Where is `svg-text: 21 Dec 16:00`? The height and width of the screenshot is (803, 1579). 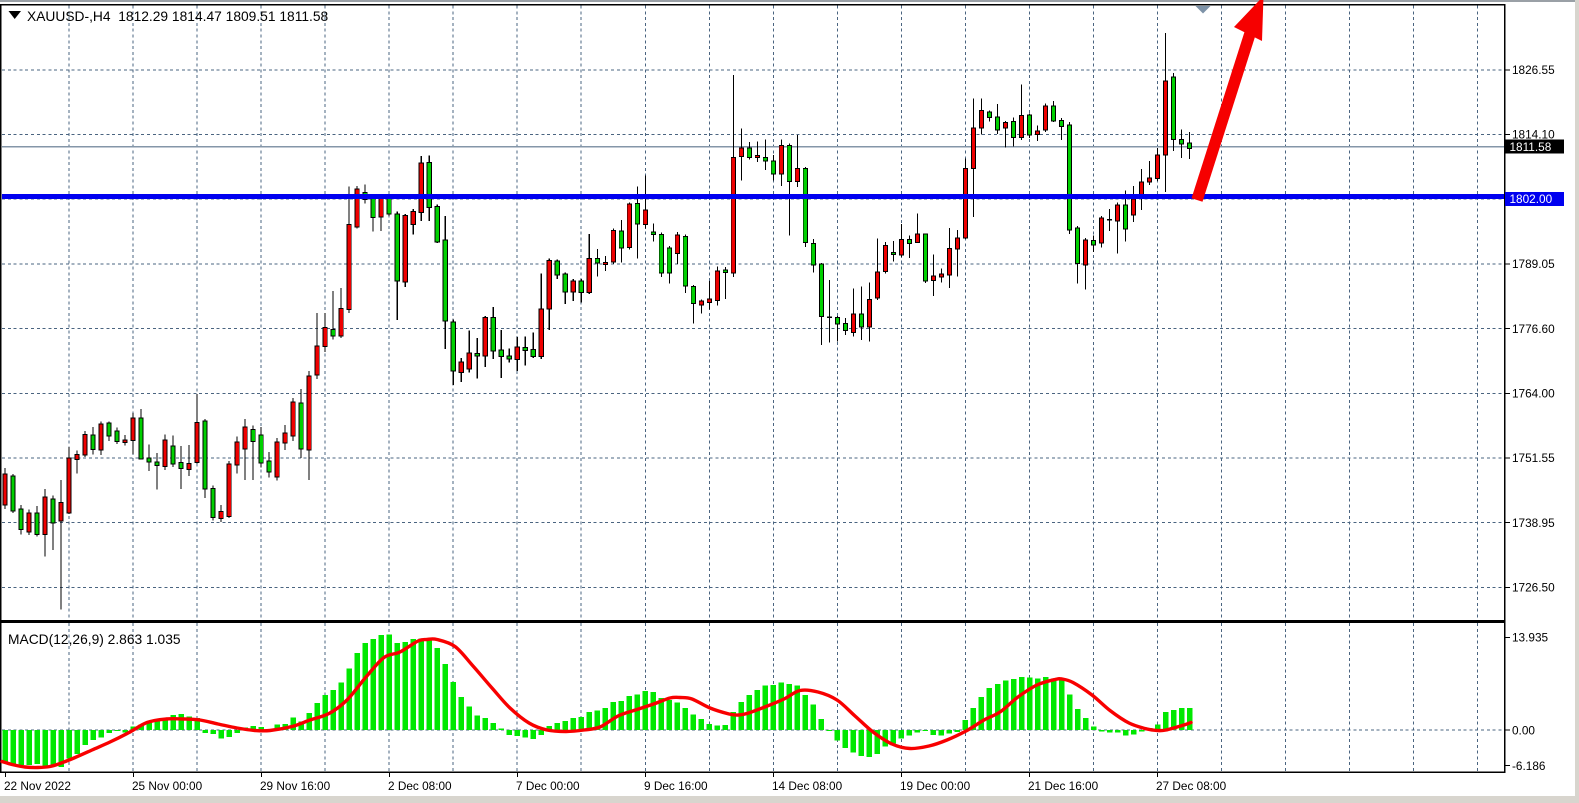
svg-text: 21 Dec 16:00 is located at coordinates (1063, 786).